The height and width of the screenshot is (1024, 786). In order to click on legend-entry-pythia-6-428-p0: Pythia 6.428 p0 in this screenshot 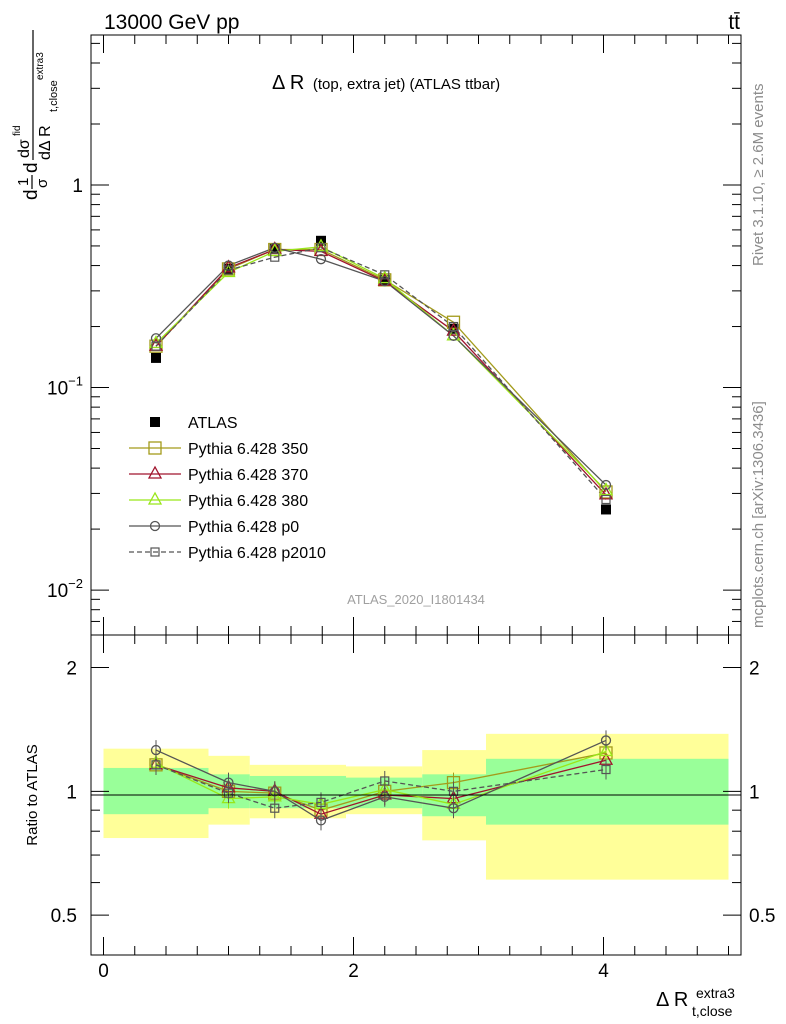, I will do `click(214, 527)`.